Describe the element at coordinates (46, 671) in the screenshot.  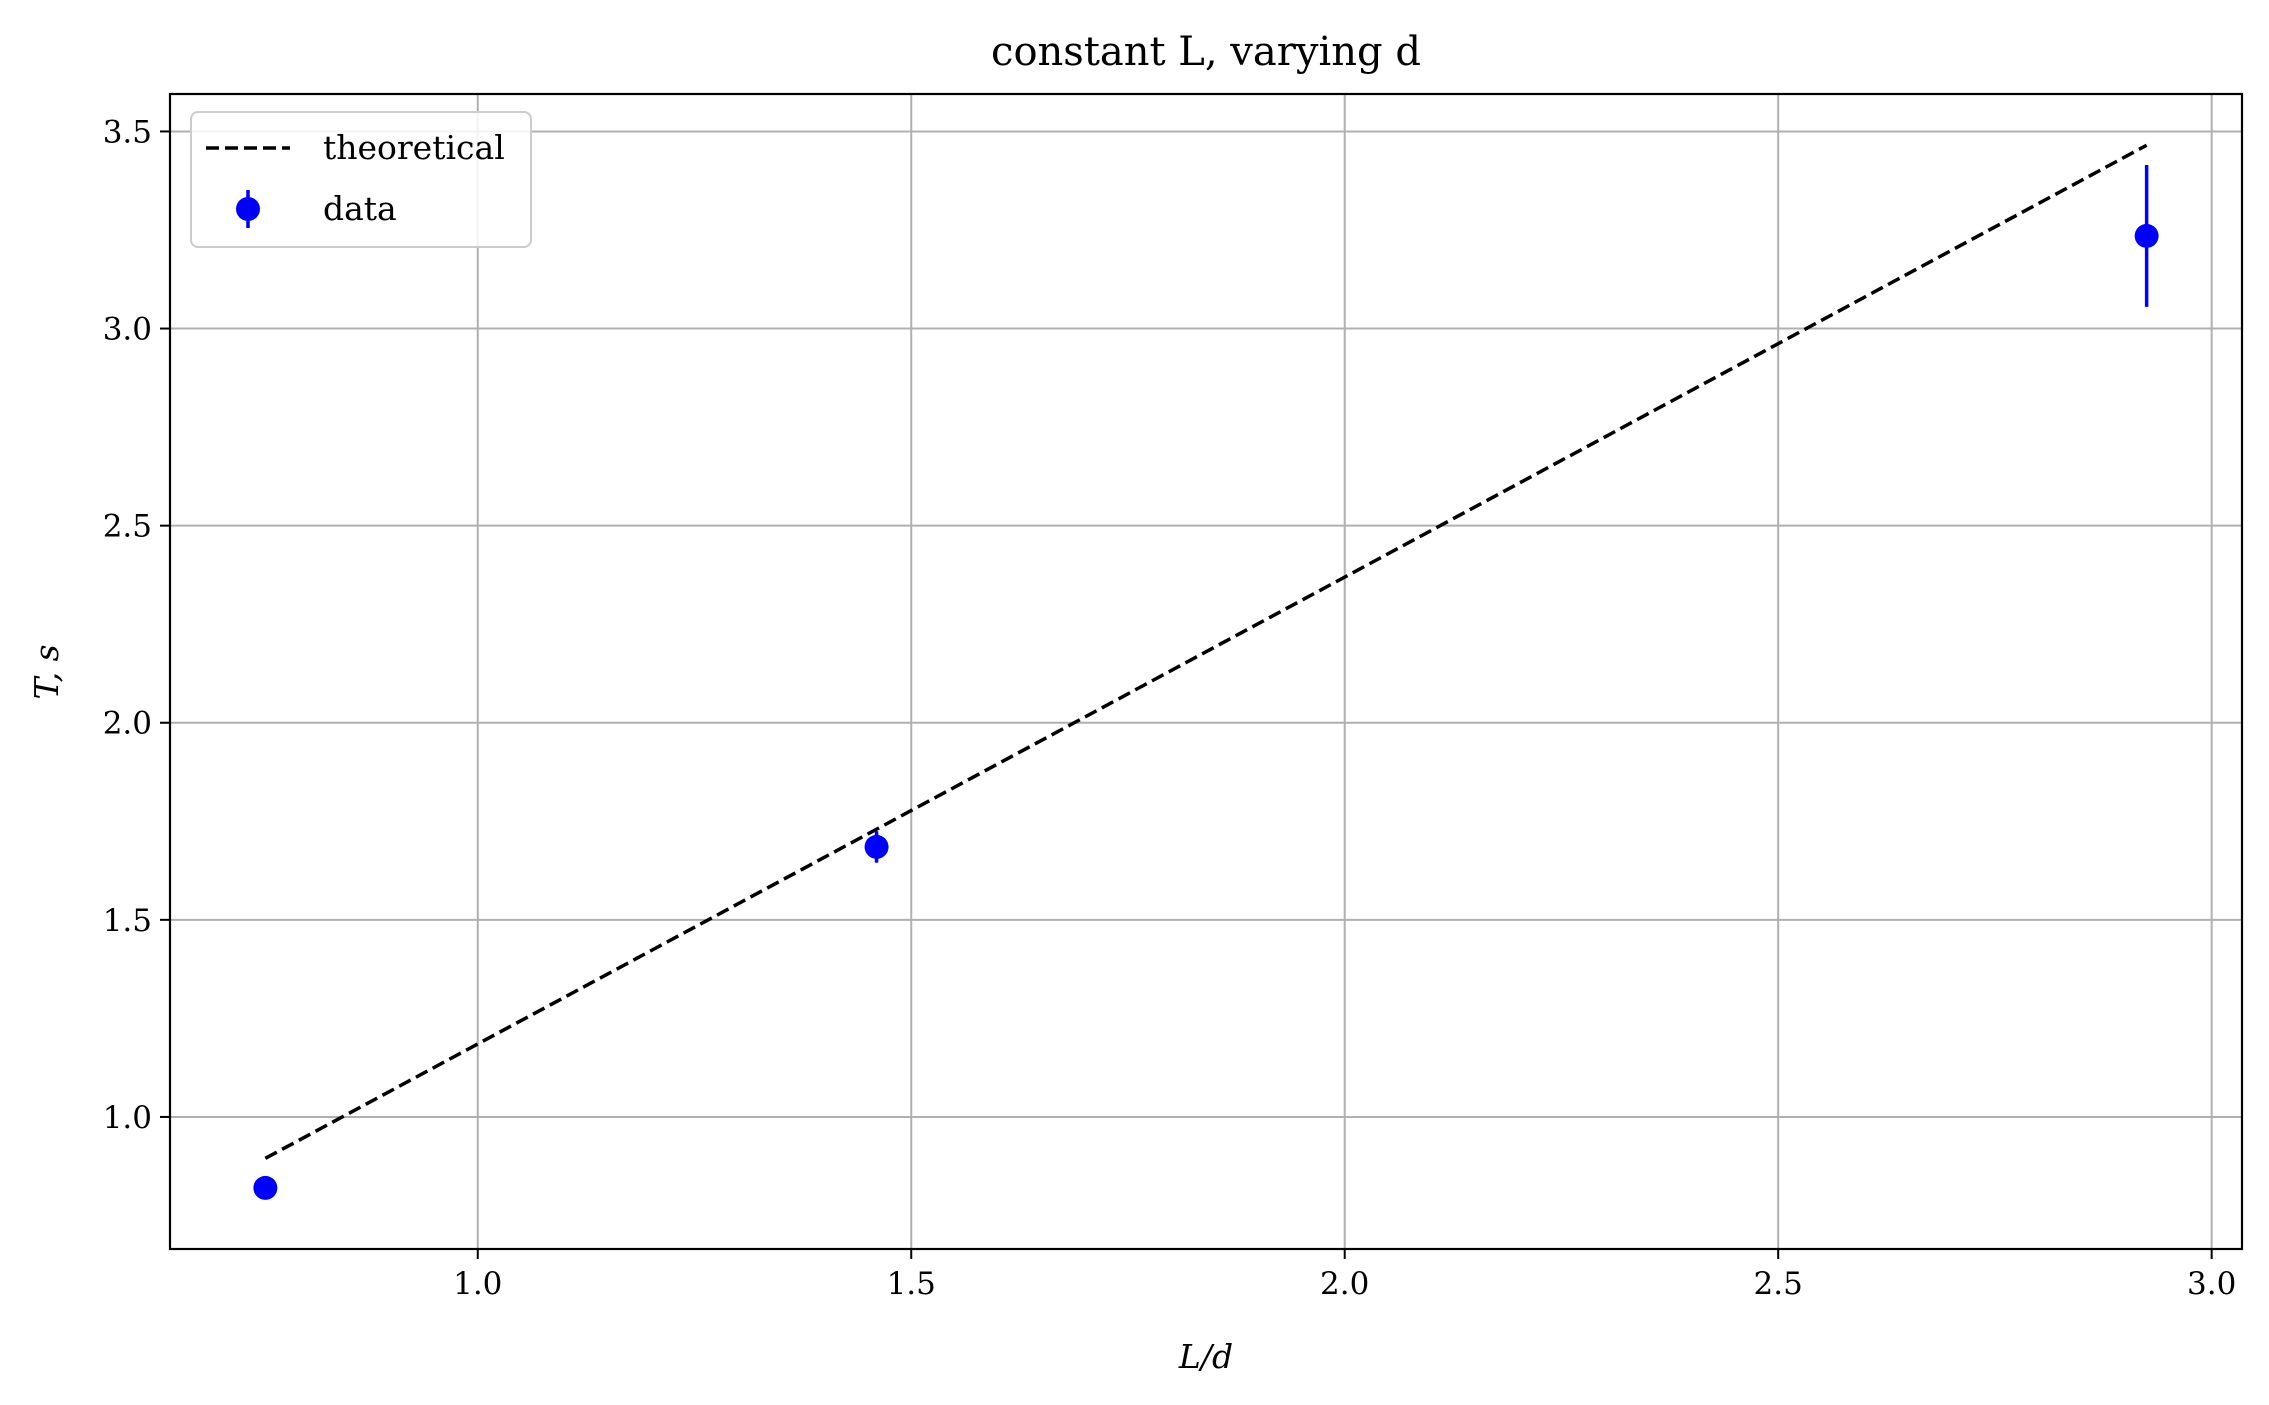
I see `y-axis-label: T, s` at that location.